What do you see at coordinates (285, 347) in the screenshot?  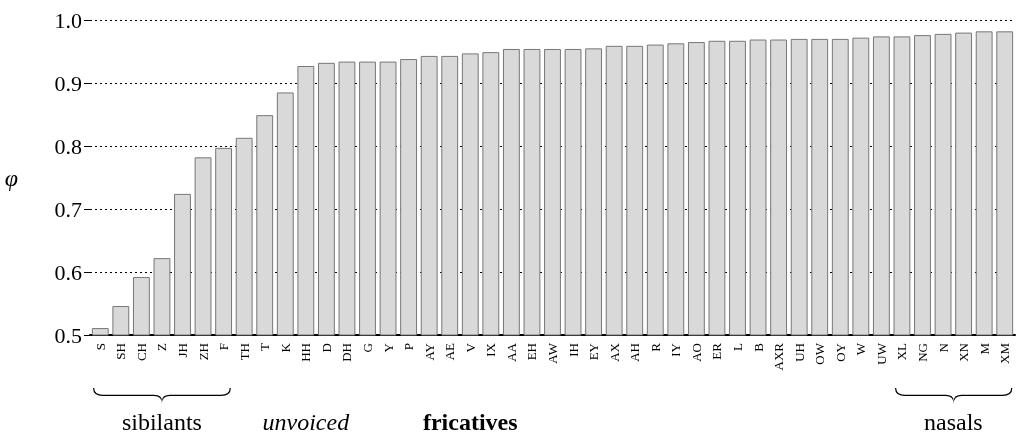 I see `x-tick-label: K` at bounding box center [285, 347].